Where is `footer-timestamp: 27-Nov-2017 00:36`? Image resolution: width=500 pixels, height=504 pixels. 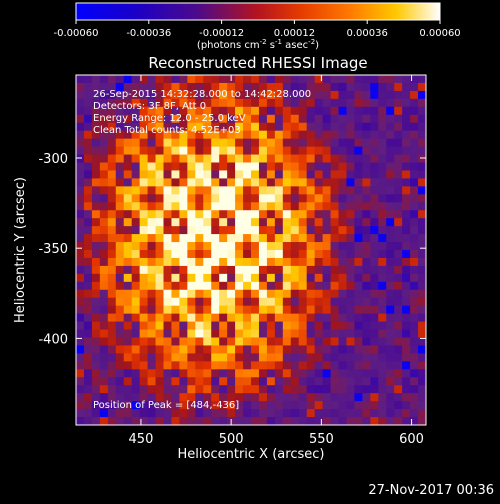
footer-timestamp: 27-Nov-2017 00:36 is located at coordinates (431, 490).